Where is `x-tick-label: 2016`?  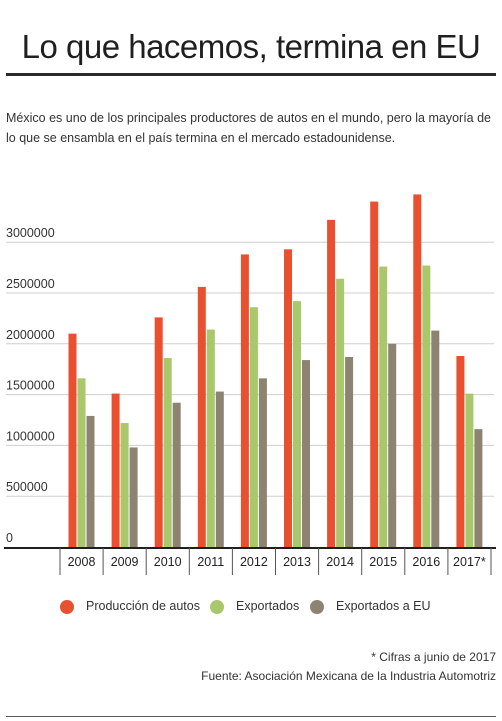 x-tick-label: 2016 is located at coordinates (426, 562).